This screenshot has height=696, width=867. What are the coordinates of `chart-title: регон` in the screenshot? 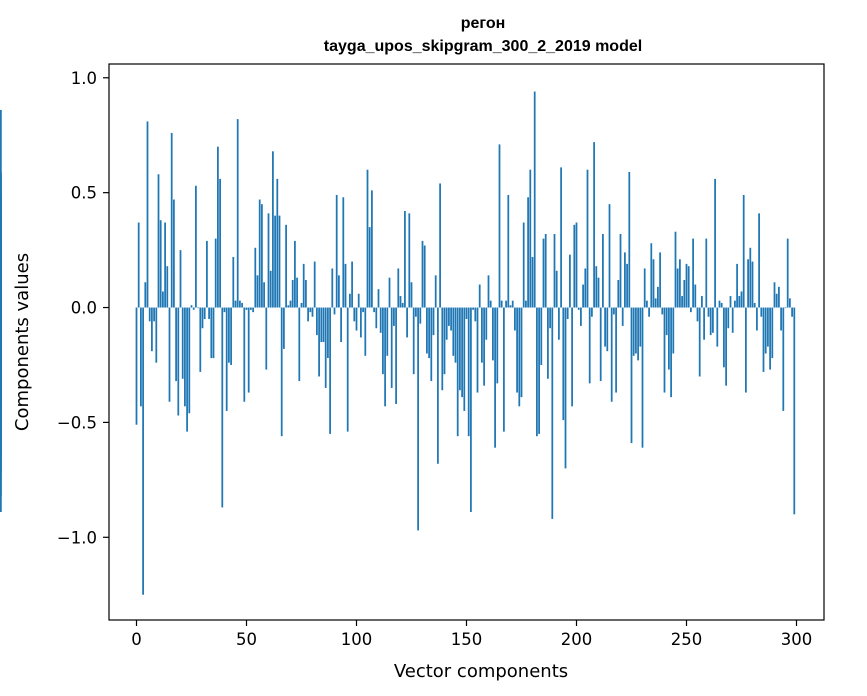 It's located at (483, 23).